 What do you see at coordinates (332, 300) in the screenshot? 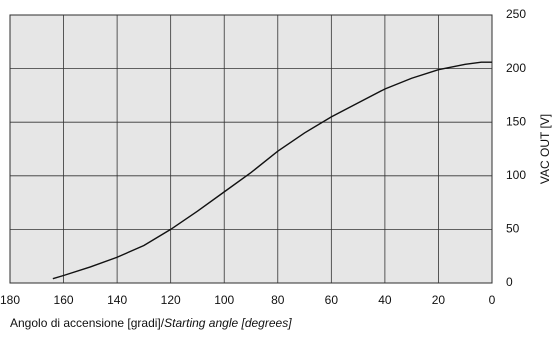
I see `x-tick-label: 60` at bounding box center [332, 300].